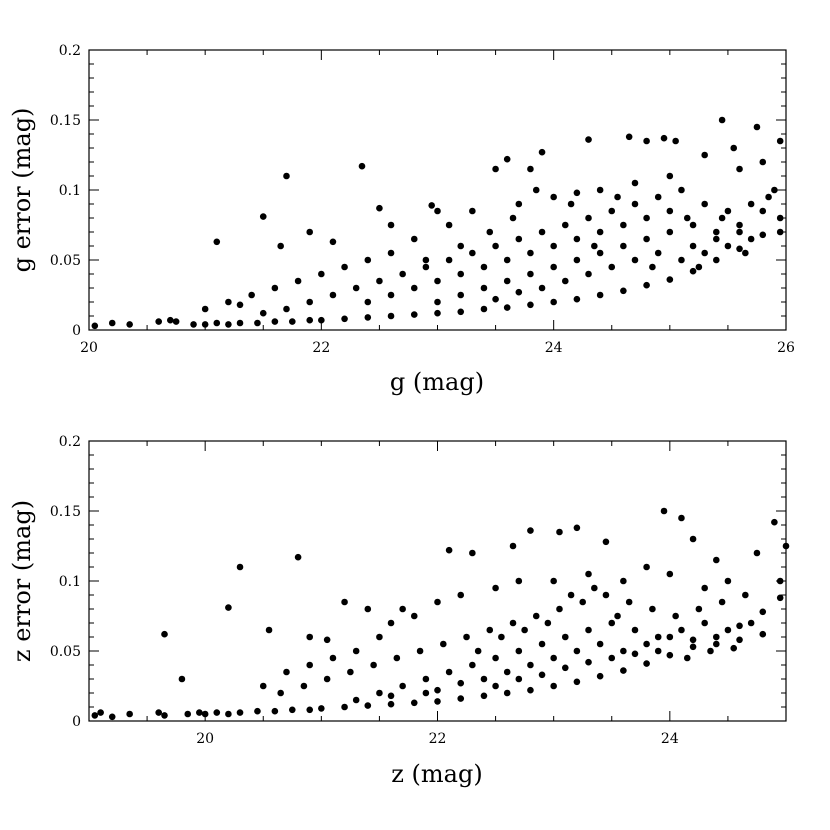 Image resolution: width=830 pixels, height=830 pixels. Describe the element at coordinates (89, 348) in the screenshot. I see `x-tick-label: 20` at that location.